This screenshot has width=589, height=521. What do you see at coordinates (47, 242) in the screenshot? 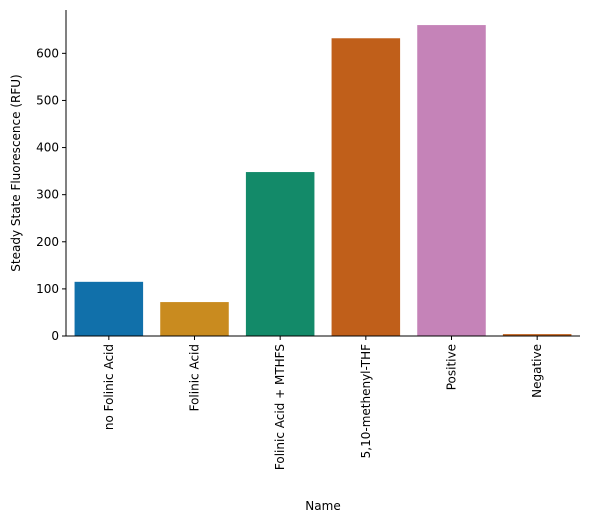
I see `y-tick-label: 200` at bounding box center [47, 242].